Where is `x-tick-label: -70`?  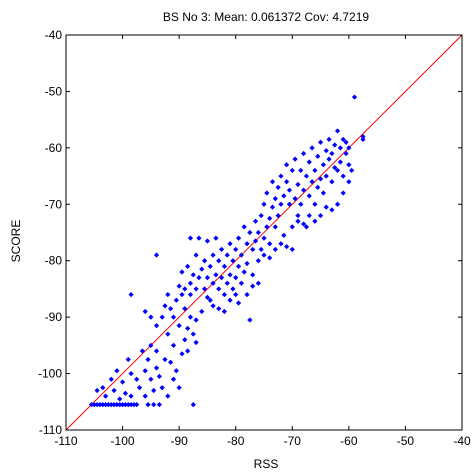 x-tick-label: -70 is located at coordinates (293, 441).